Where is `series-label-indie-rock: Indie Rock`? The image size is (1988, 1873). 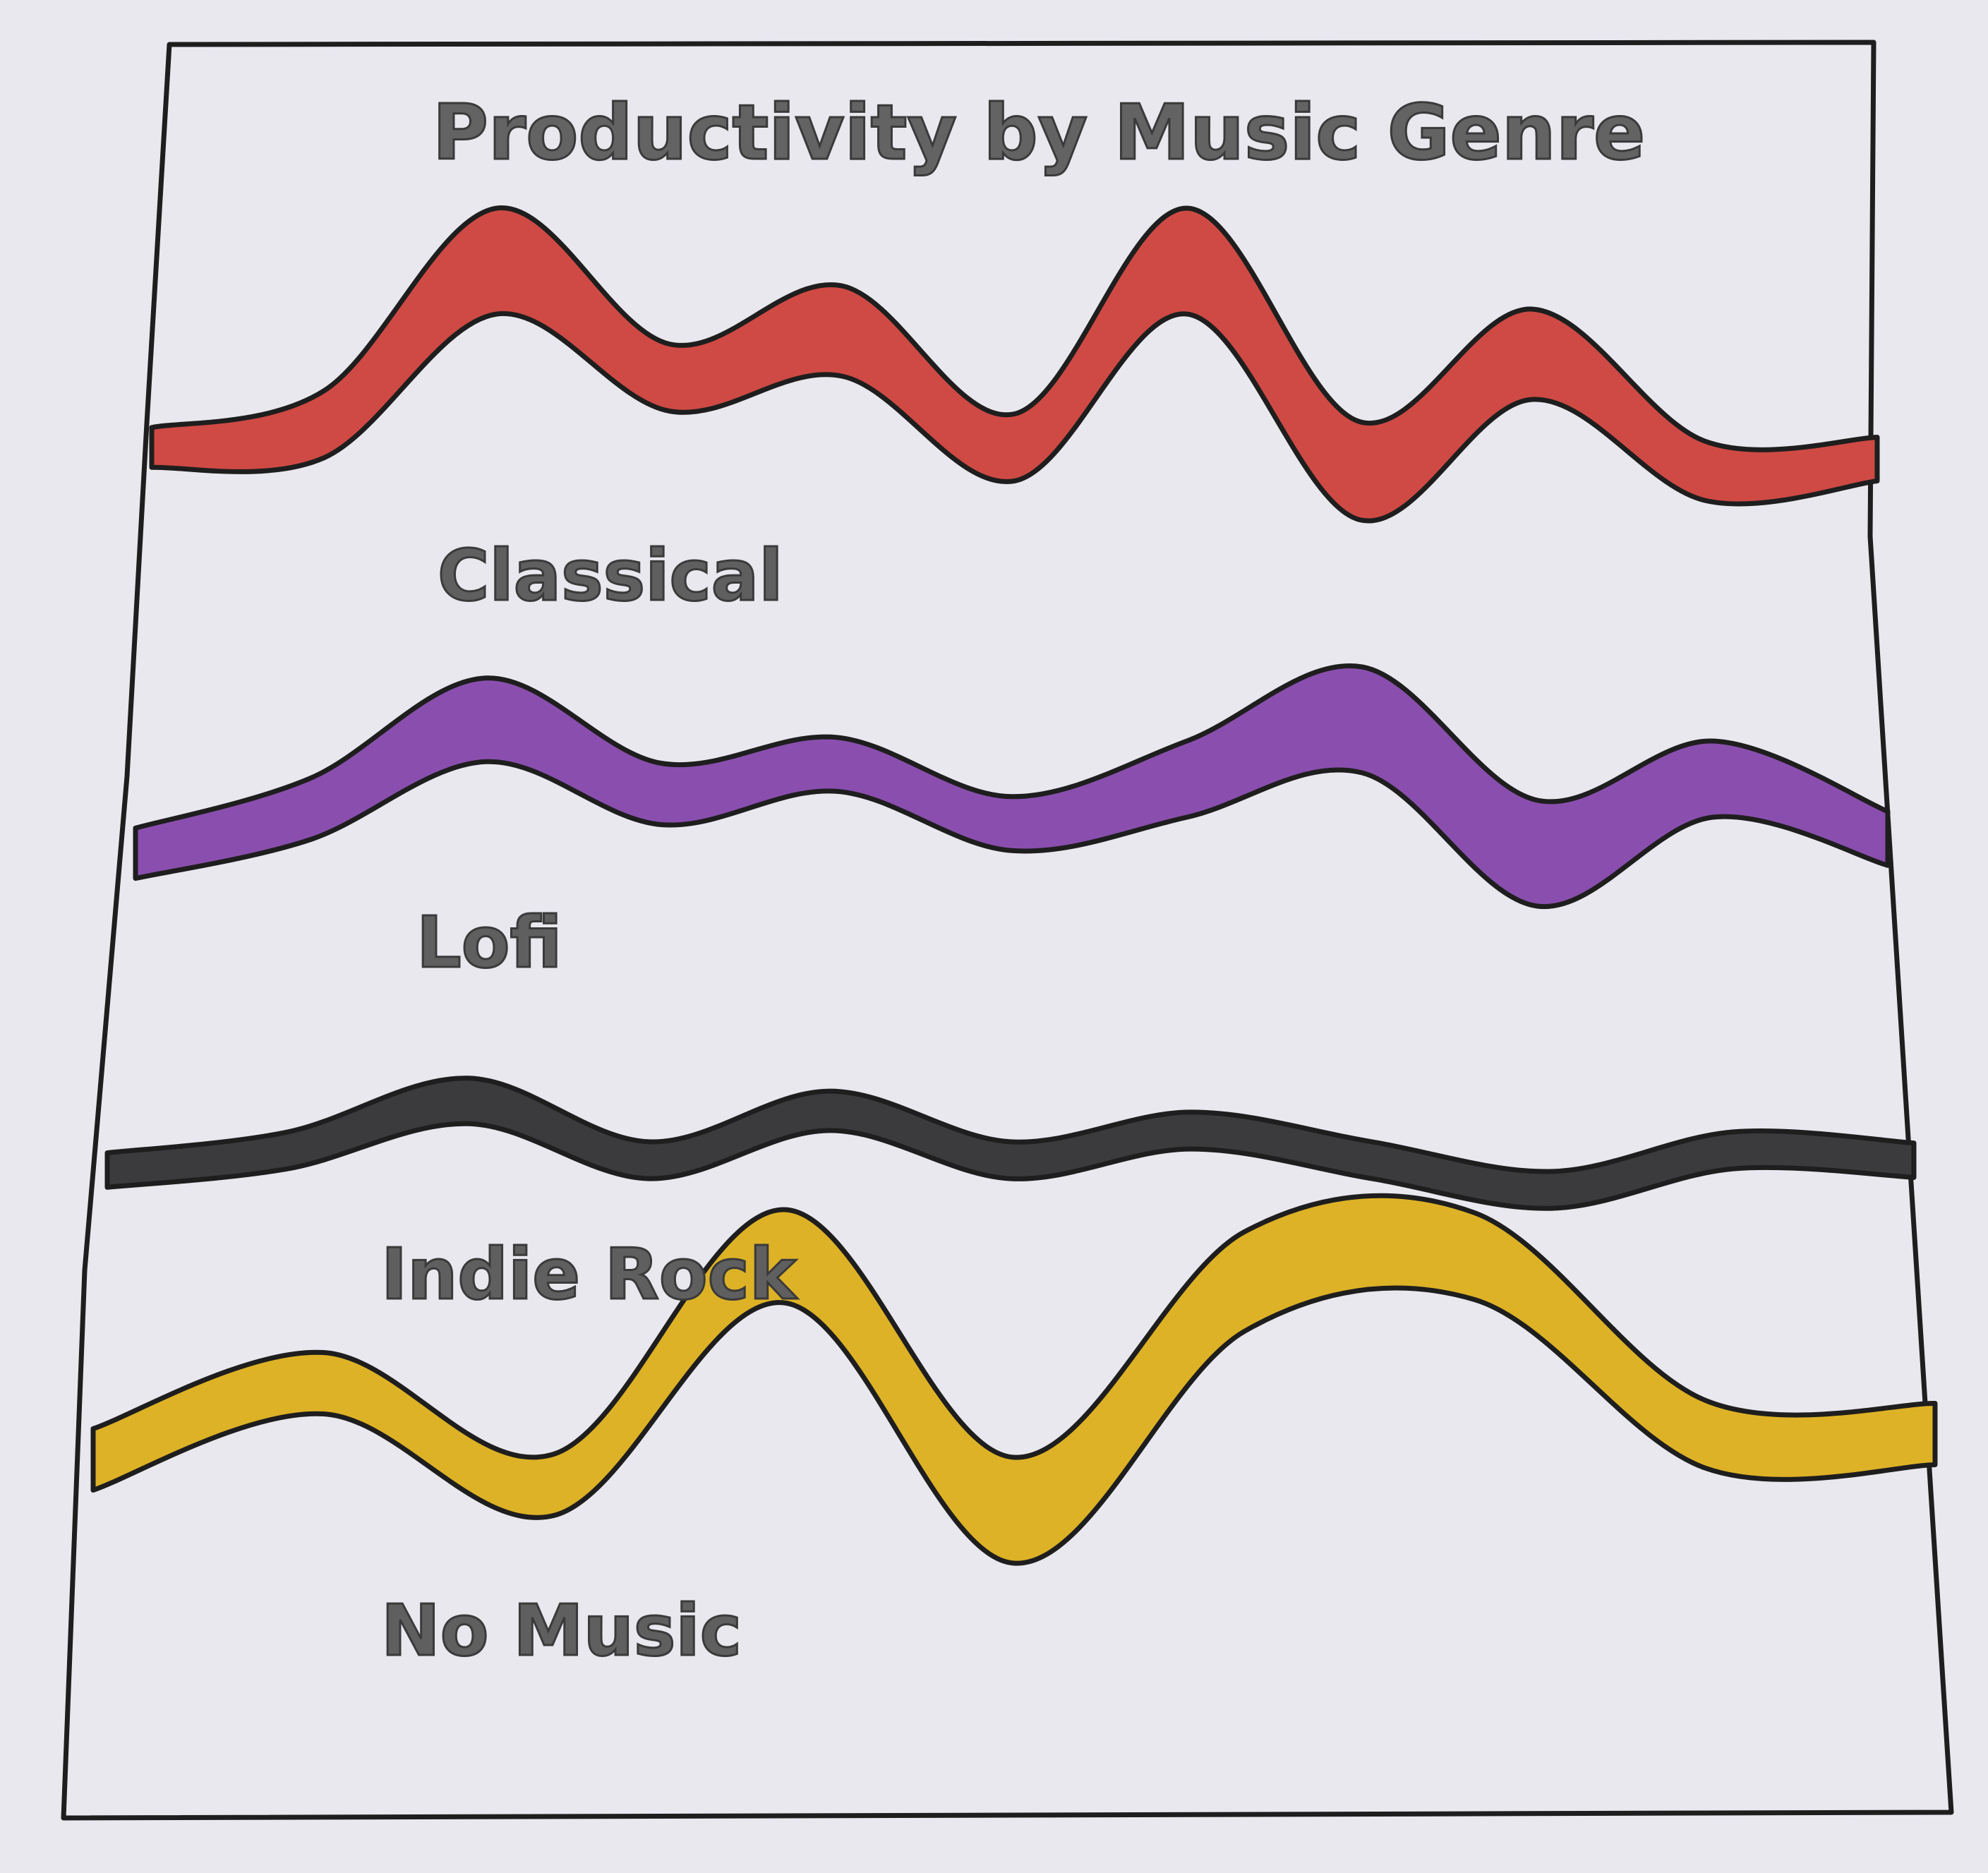 series-label-indie-rock: Indie Rock is located at coordinates (590, 1274).